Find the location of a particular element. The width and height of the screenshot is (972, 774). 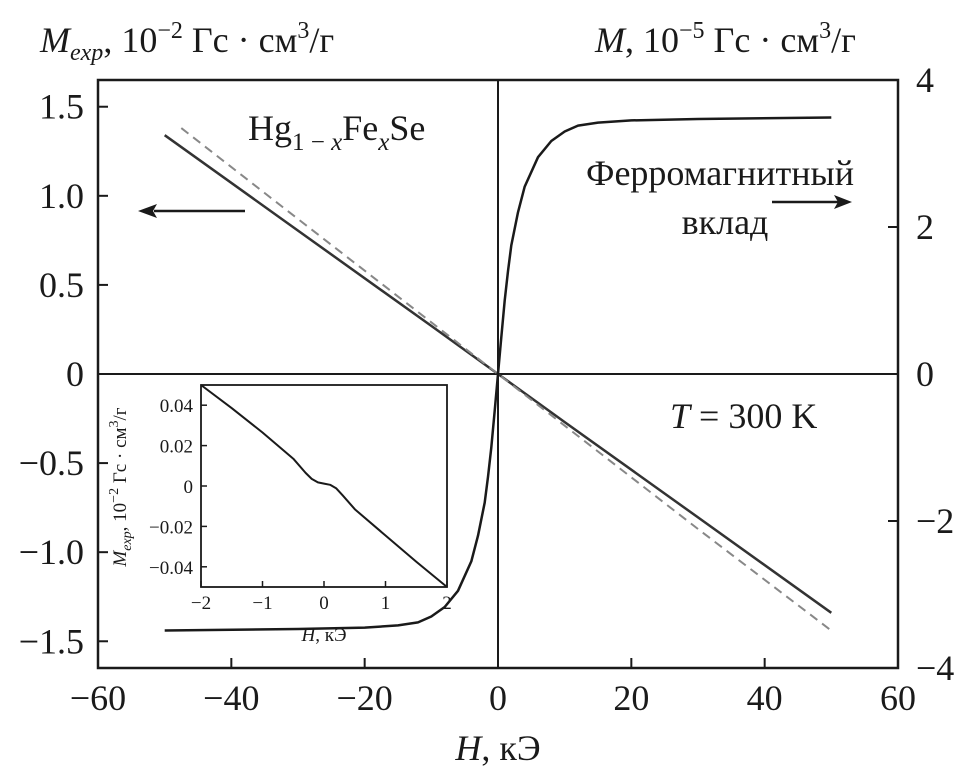

x-tick-label: 0 is located at coordinates (498, 698).